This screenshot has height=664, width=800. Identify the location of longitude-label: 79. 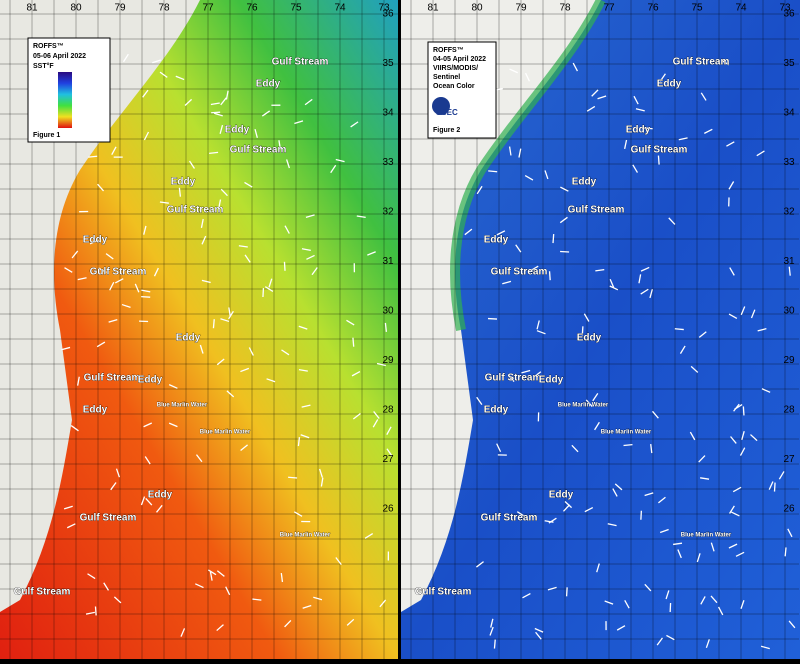
(120, 8).